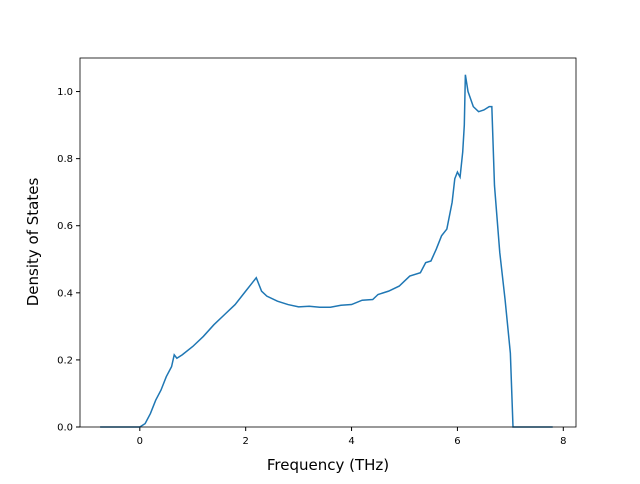 This screenshot has height=484, width=640. What do you see at coordinates (457, 441) in the screenshot?
I see `x-tick-label: 6` at bounding box center [457, 441].